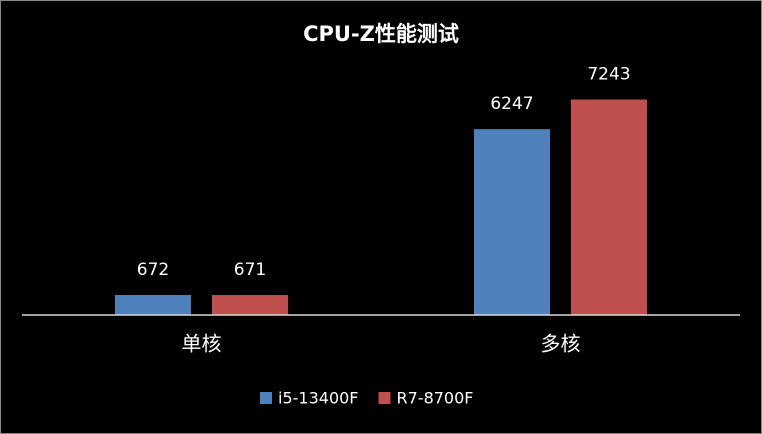 The width and height of the screenshot is (762, 434). What do you see at coordinates (153, 270) in the screenshot?
I see `value-label: 672` at bounding box center [153, 270].